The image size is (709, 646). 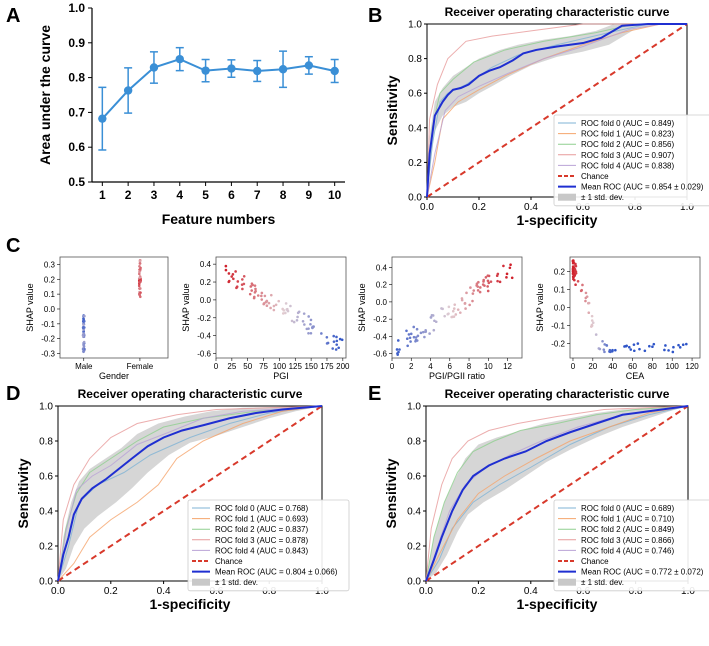 What do you see at coordinates (478, 591) in the screenshot?
I see `x-tick-label: 0.2` at bounding box center [478, 591].